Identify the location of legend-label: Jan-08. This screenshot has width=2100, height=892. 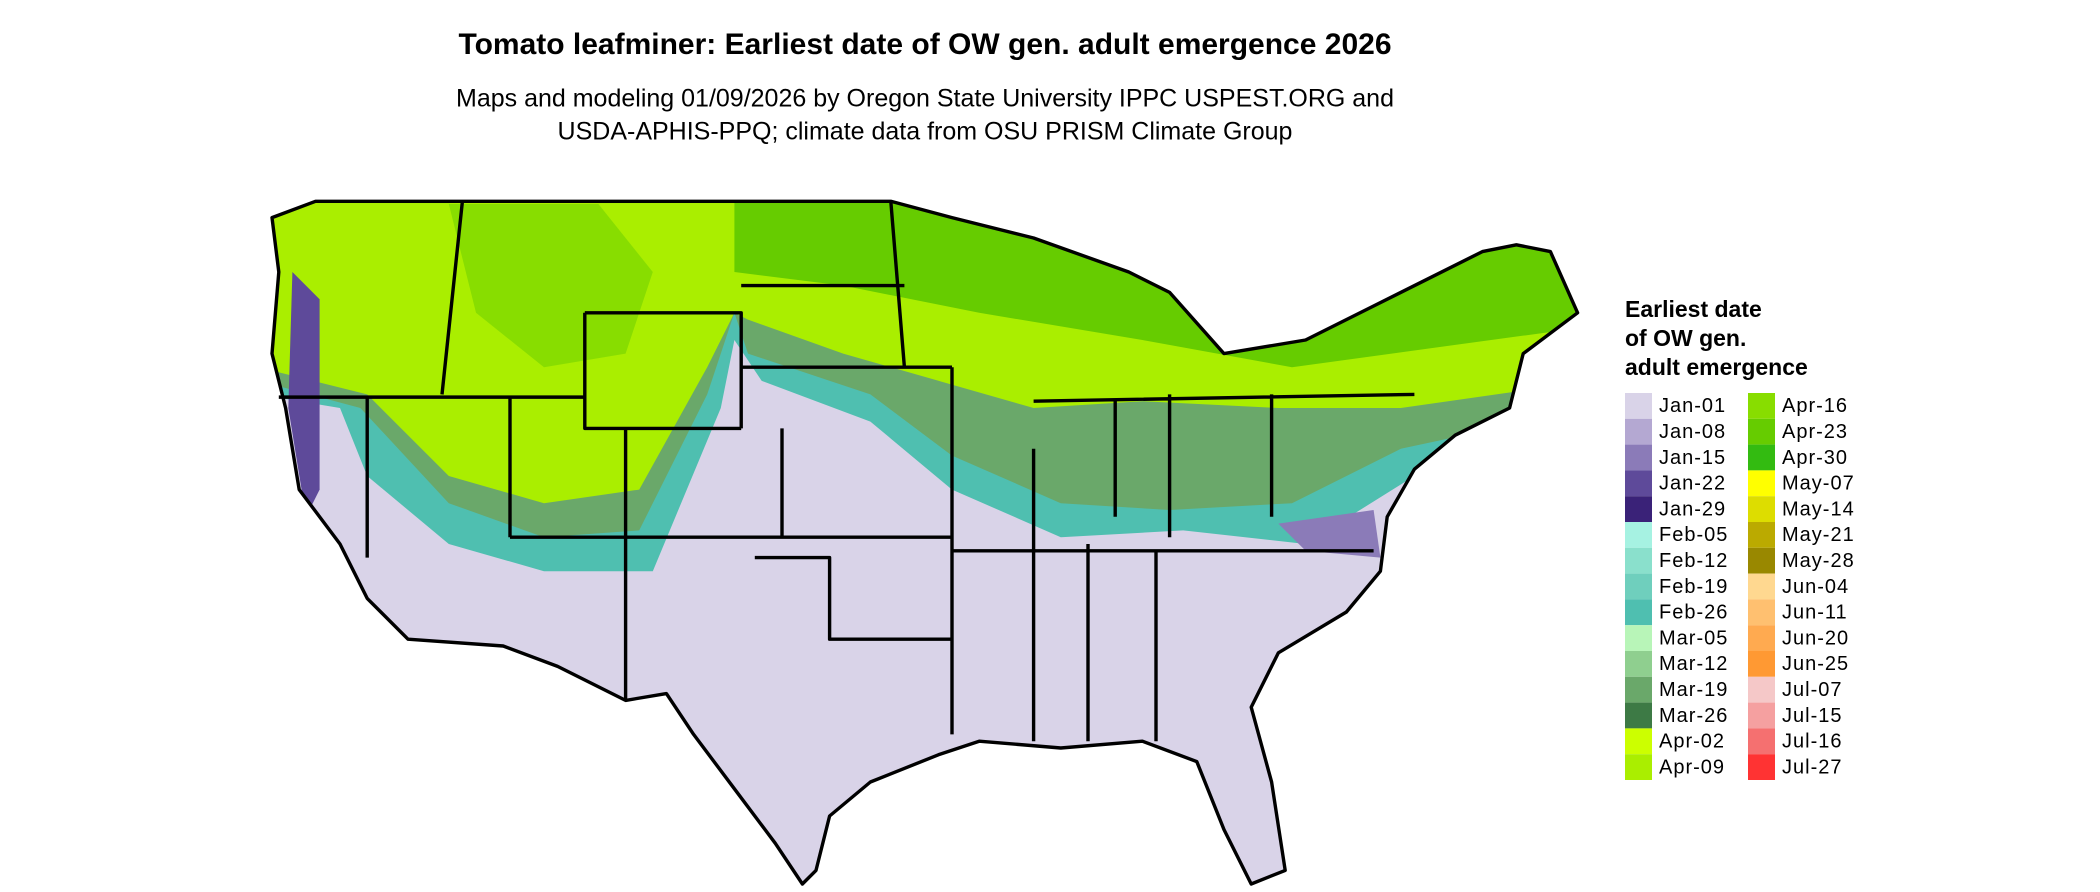
(1692, 432).